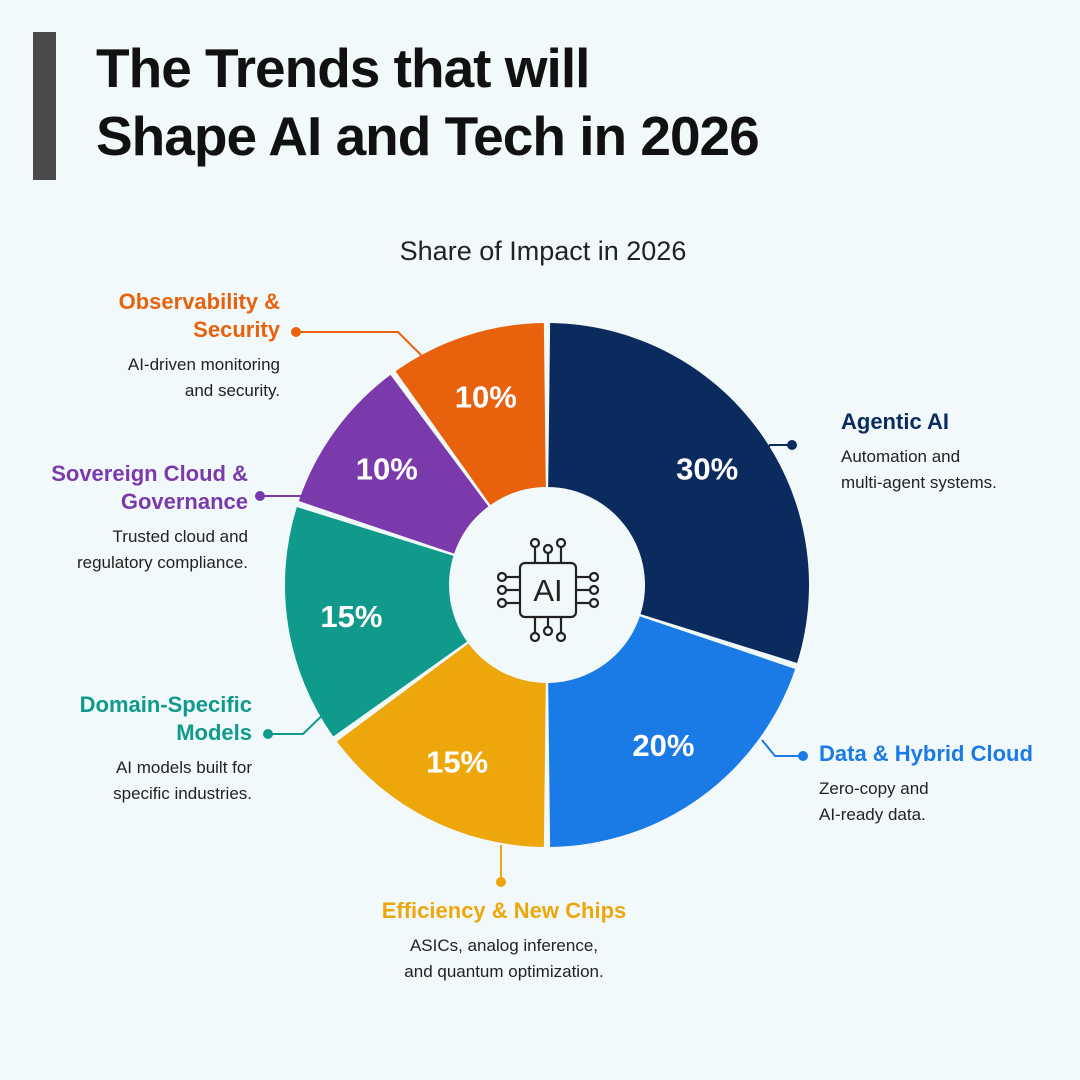 Image resolution: width=1080 pixels, height=1080 pixels. Describe the element at coordinates (501, 882) in the screenshot. I see `leader-dot-efficiency-new-chips` at that location.